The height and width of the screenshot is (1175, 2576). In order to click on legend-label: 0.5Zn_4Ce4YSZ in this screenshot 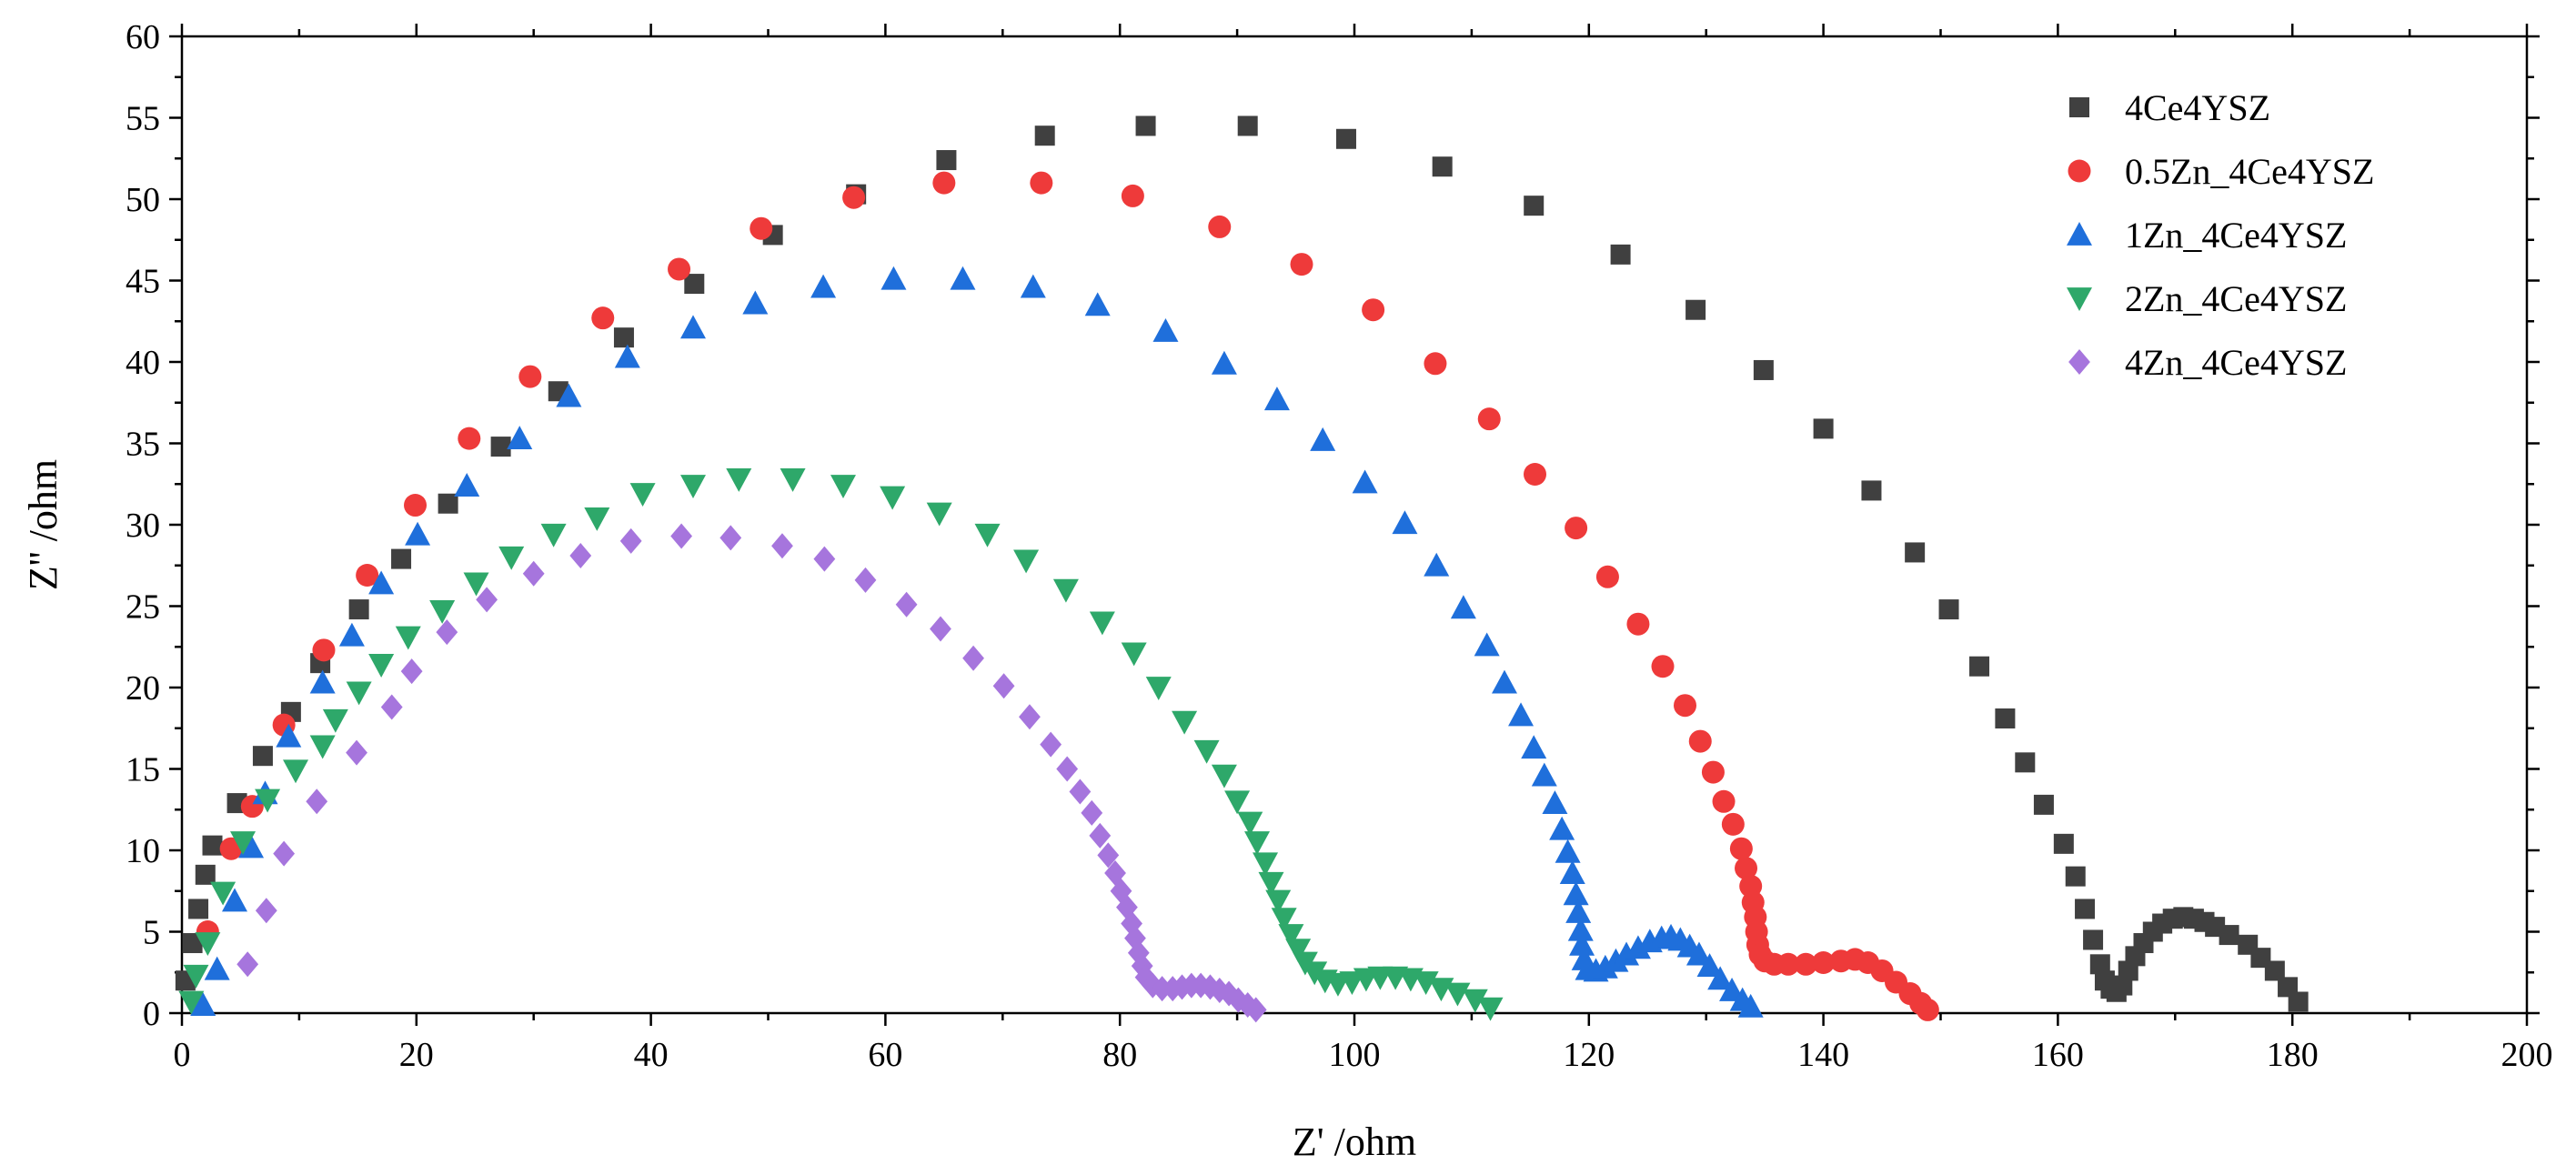, I will do `click(2249, 171)`.